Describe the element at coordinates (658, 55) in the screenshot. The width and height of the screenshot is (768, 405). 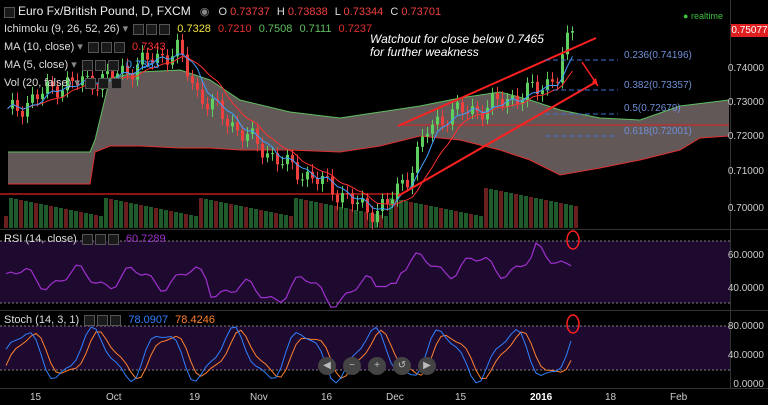
I see `fib-label-0236: 0.236(0.74196)` at that location.